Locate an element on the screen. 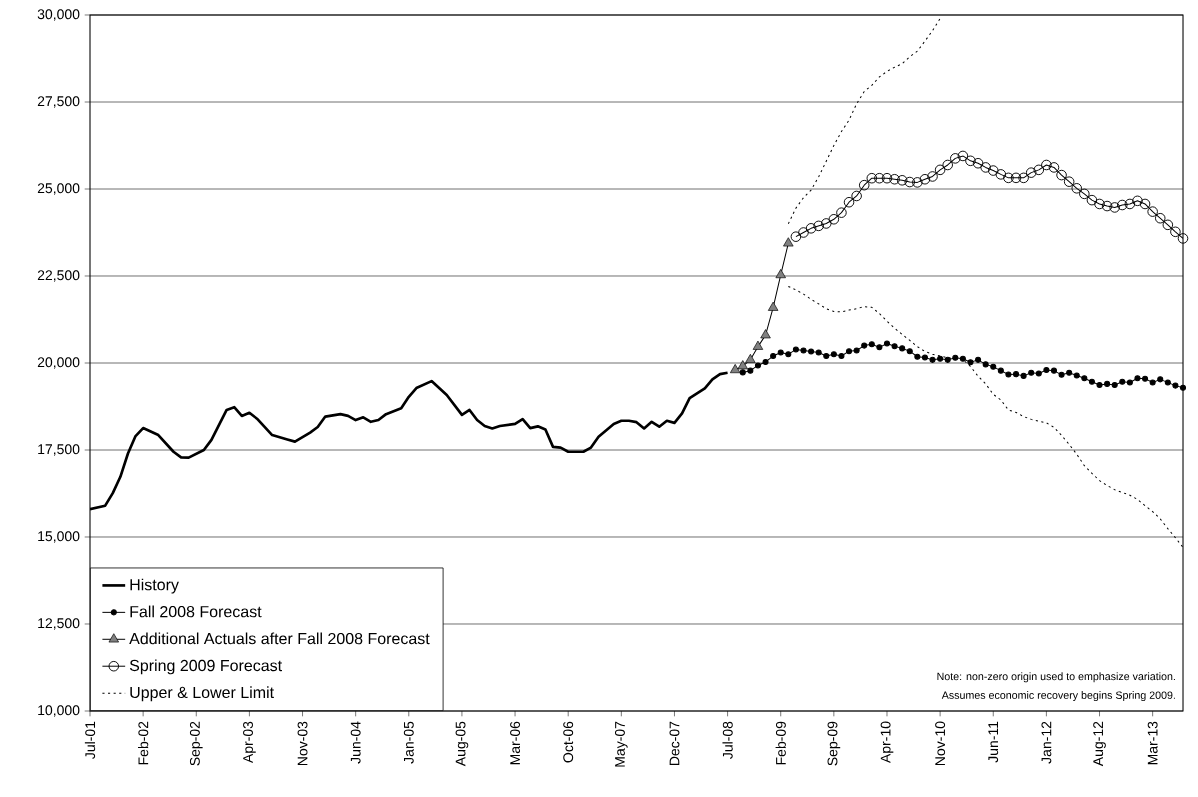 The image size is (1198, 797). legend-label: Fall 2008 Forecast is located at coordinates (196, 611).